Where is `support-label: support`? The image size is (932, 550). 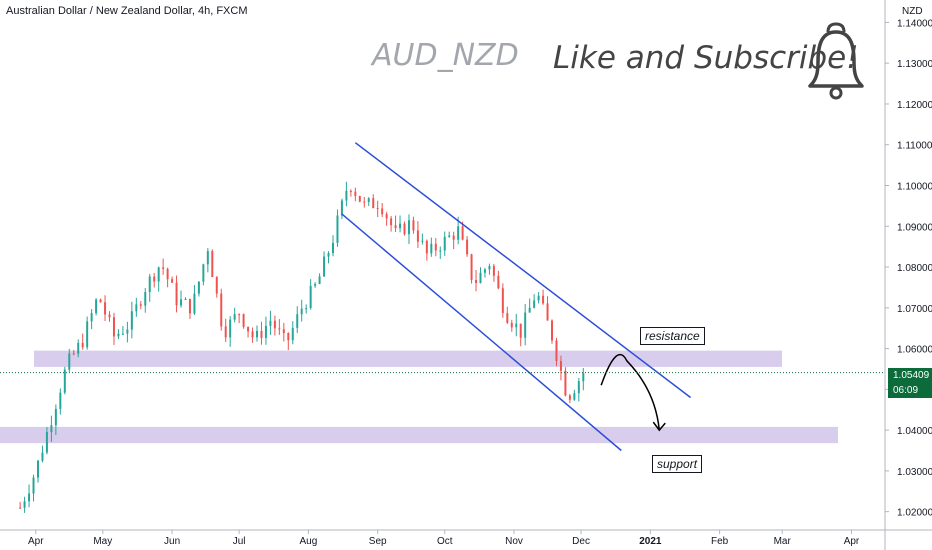
support-label: support is located at coordinates (677, 464).